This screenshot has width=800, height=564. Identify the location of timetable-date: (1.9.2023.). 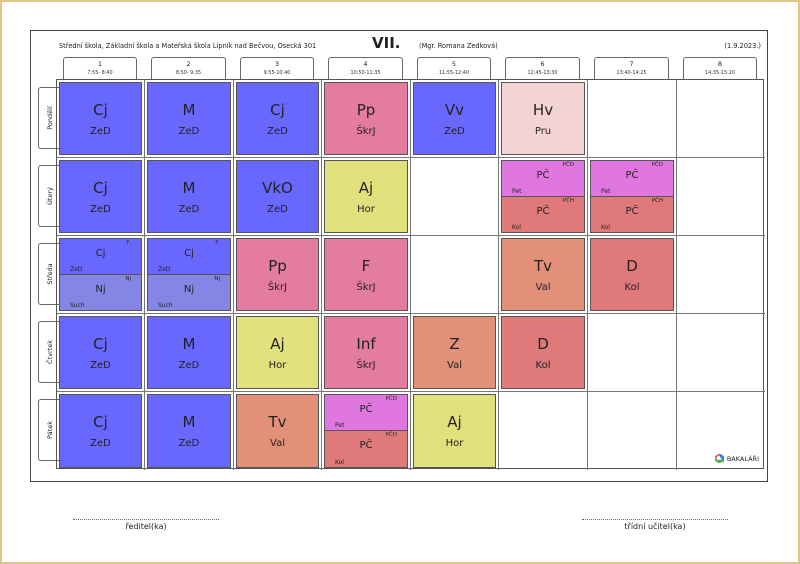
(742, 46).